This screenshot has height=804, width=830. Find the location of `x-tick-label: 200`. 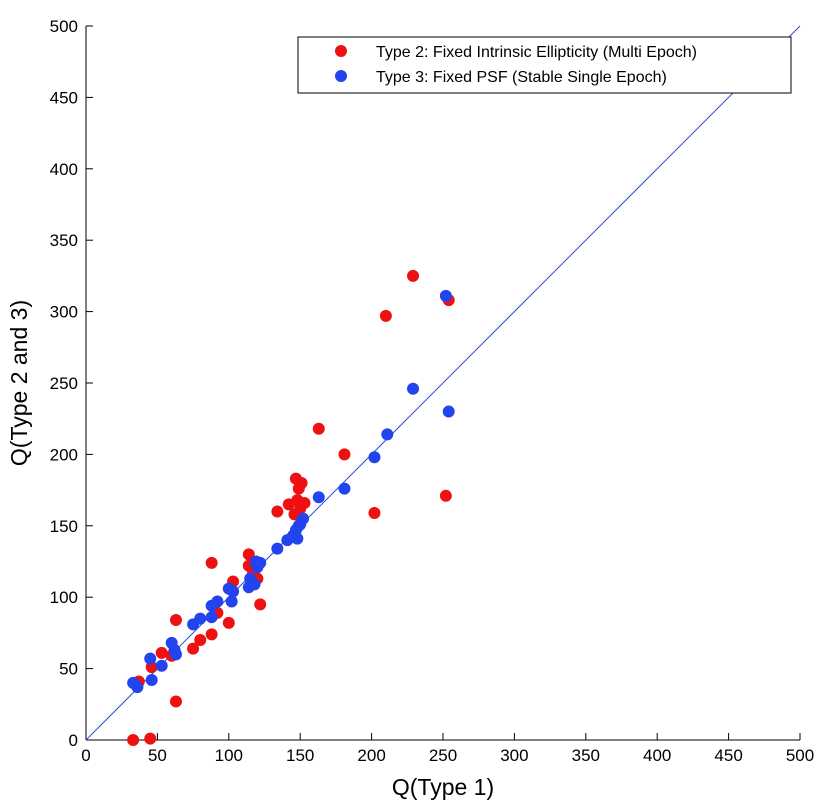

x-tick-label: 200 is located at coordinates (371, 755).